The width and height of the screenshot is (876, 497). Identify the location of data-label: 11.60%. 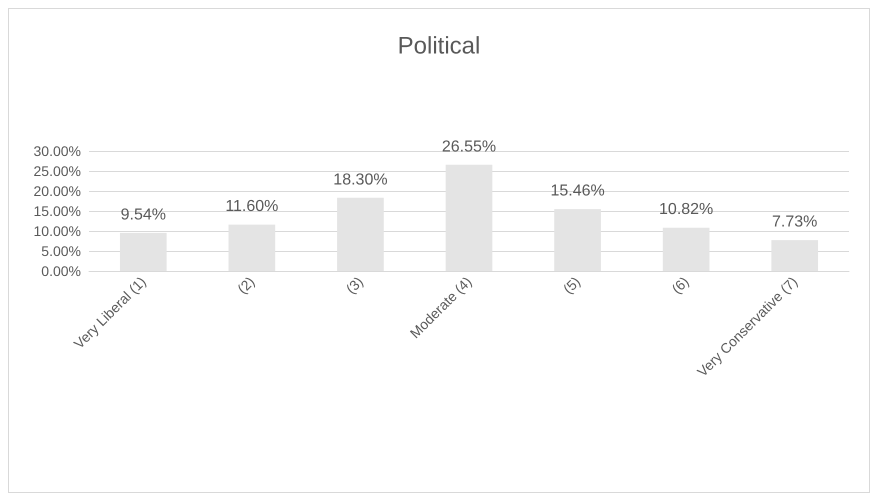
(251, 207).